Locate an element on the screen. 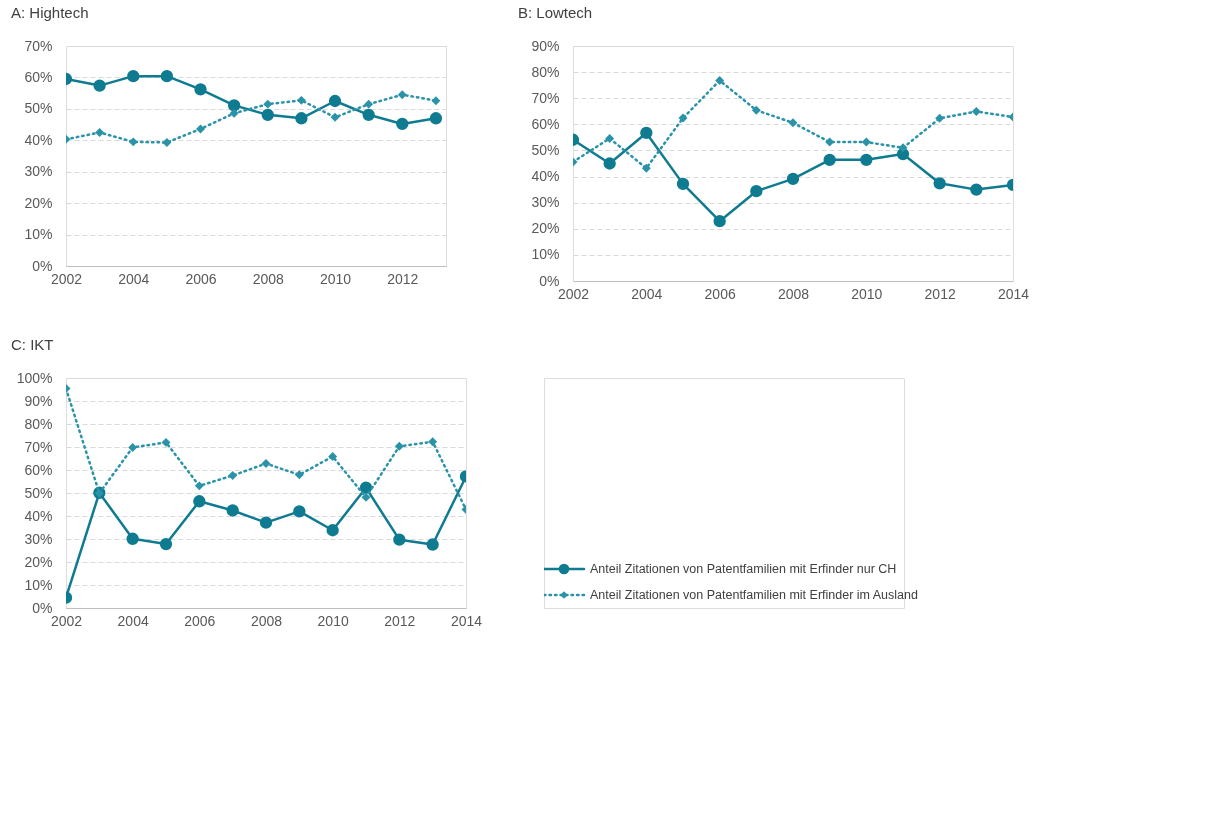  chart-title: A: Hightech is located at coordinates (50, 12).